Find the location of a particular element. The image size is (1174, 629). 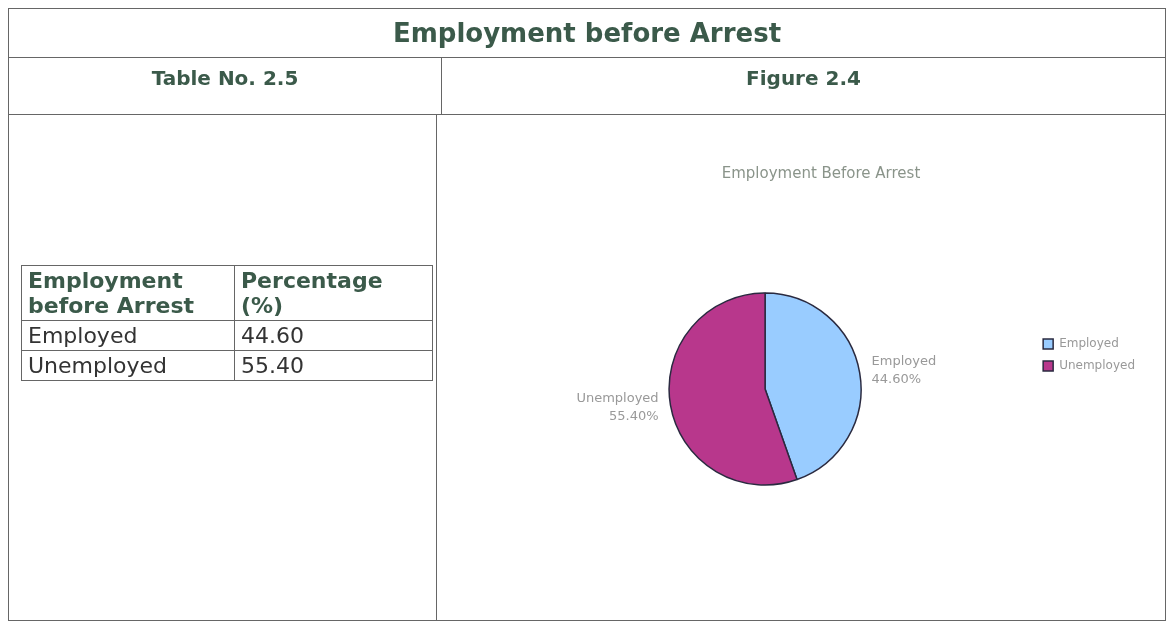

text: Percentage (%) is located at coordinates (333, 293).